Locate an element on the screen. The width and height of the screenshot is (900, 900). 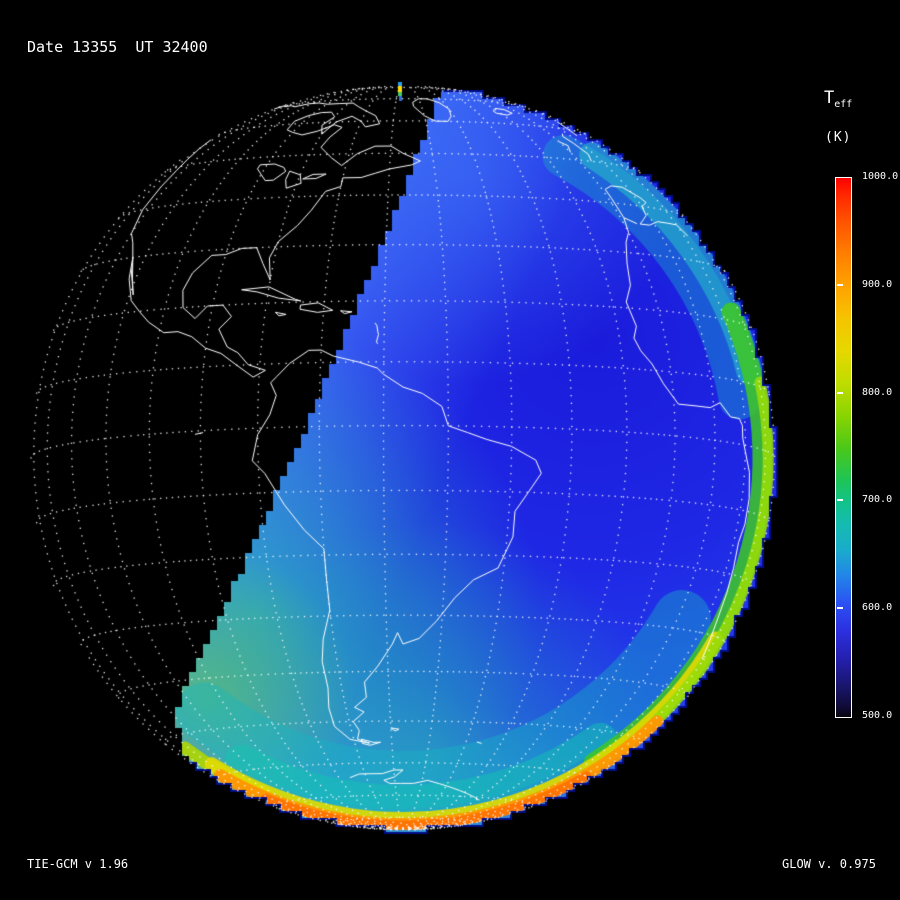
colorbar-tick-label: 1000.0 is located at coordinates (880, 176).